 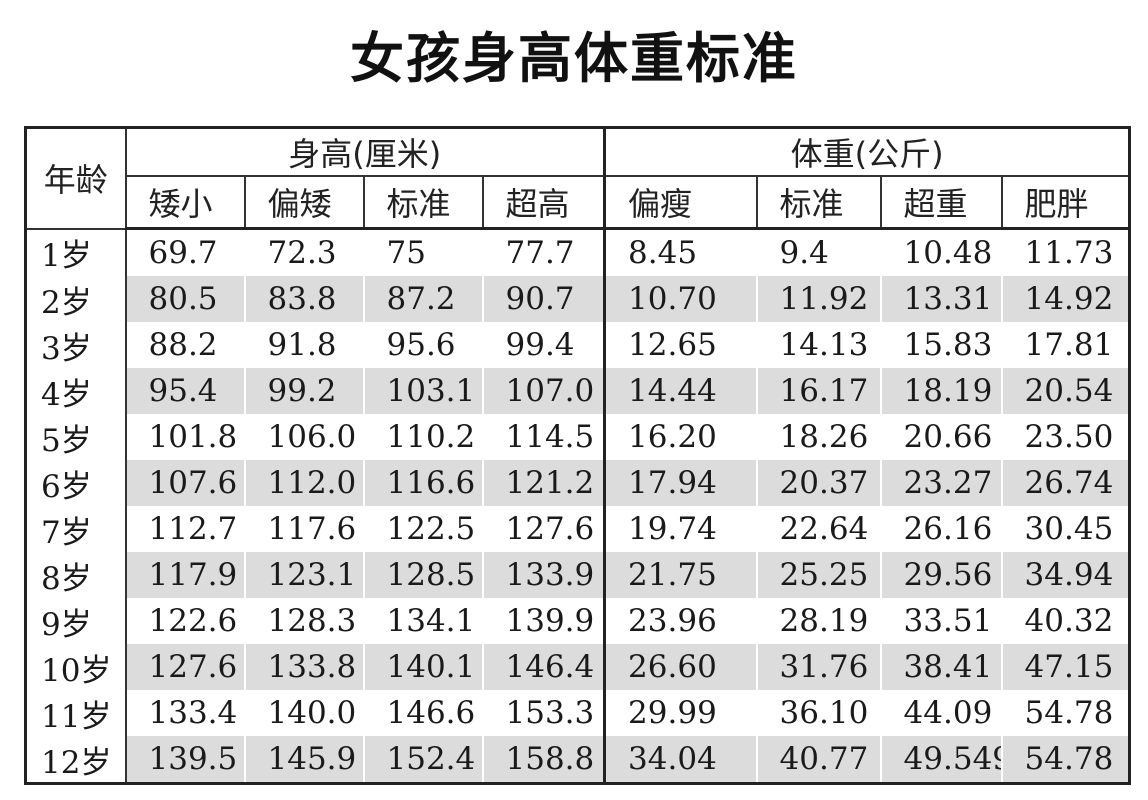 What do you see at coordinates (544, 713) in the screenshot?
I see `height-cell: 153.3` at bounding box center [544, 713].